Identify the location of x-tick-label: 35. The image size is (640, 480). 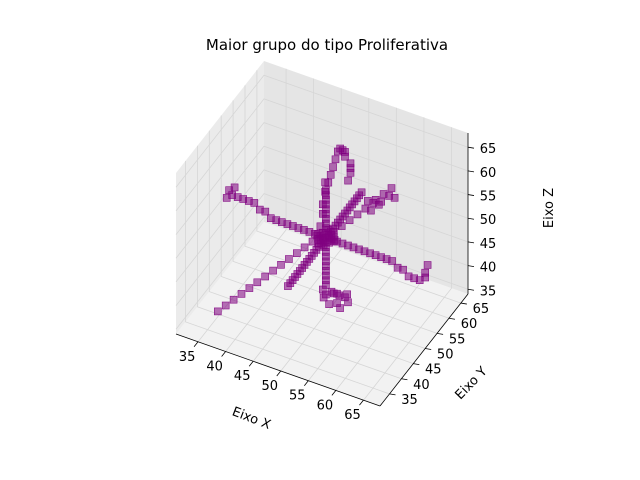
(187, 357).